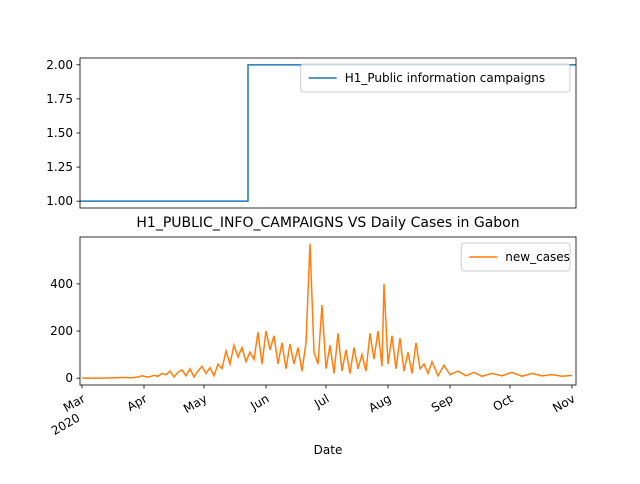 The image size is (640, 484). I want to click on y-tick-label: 1.25, so click(59, 167).